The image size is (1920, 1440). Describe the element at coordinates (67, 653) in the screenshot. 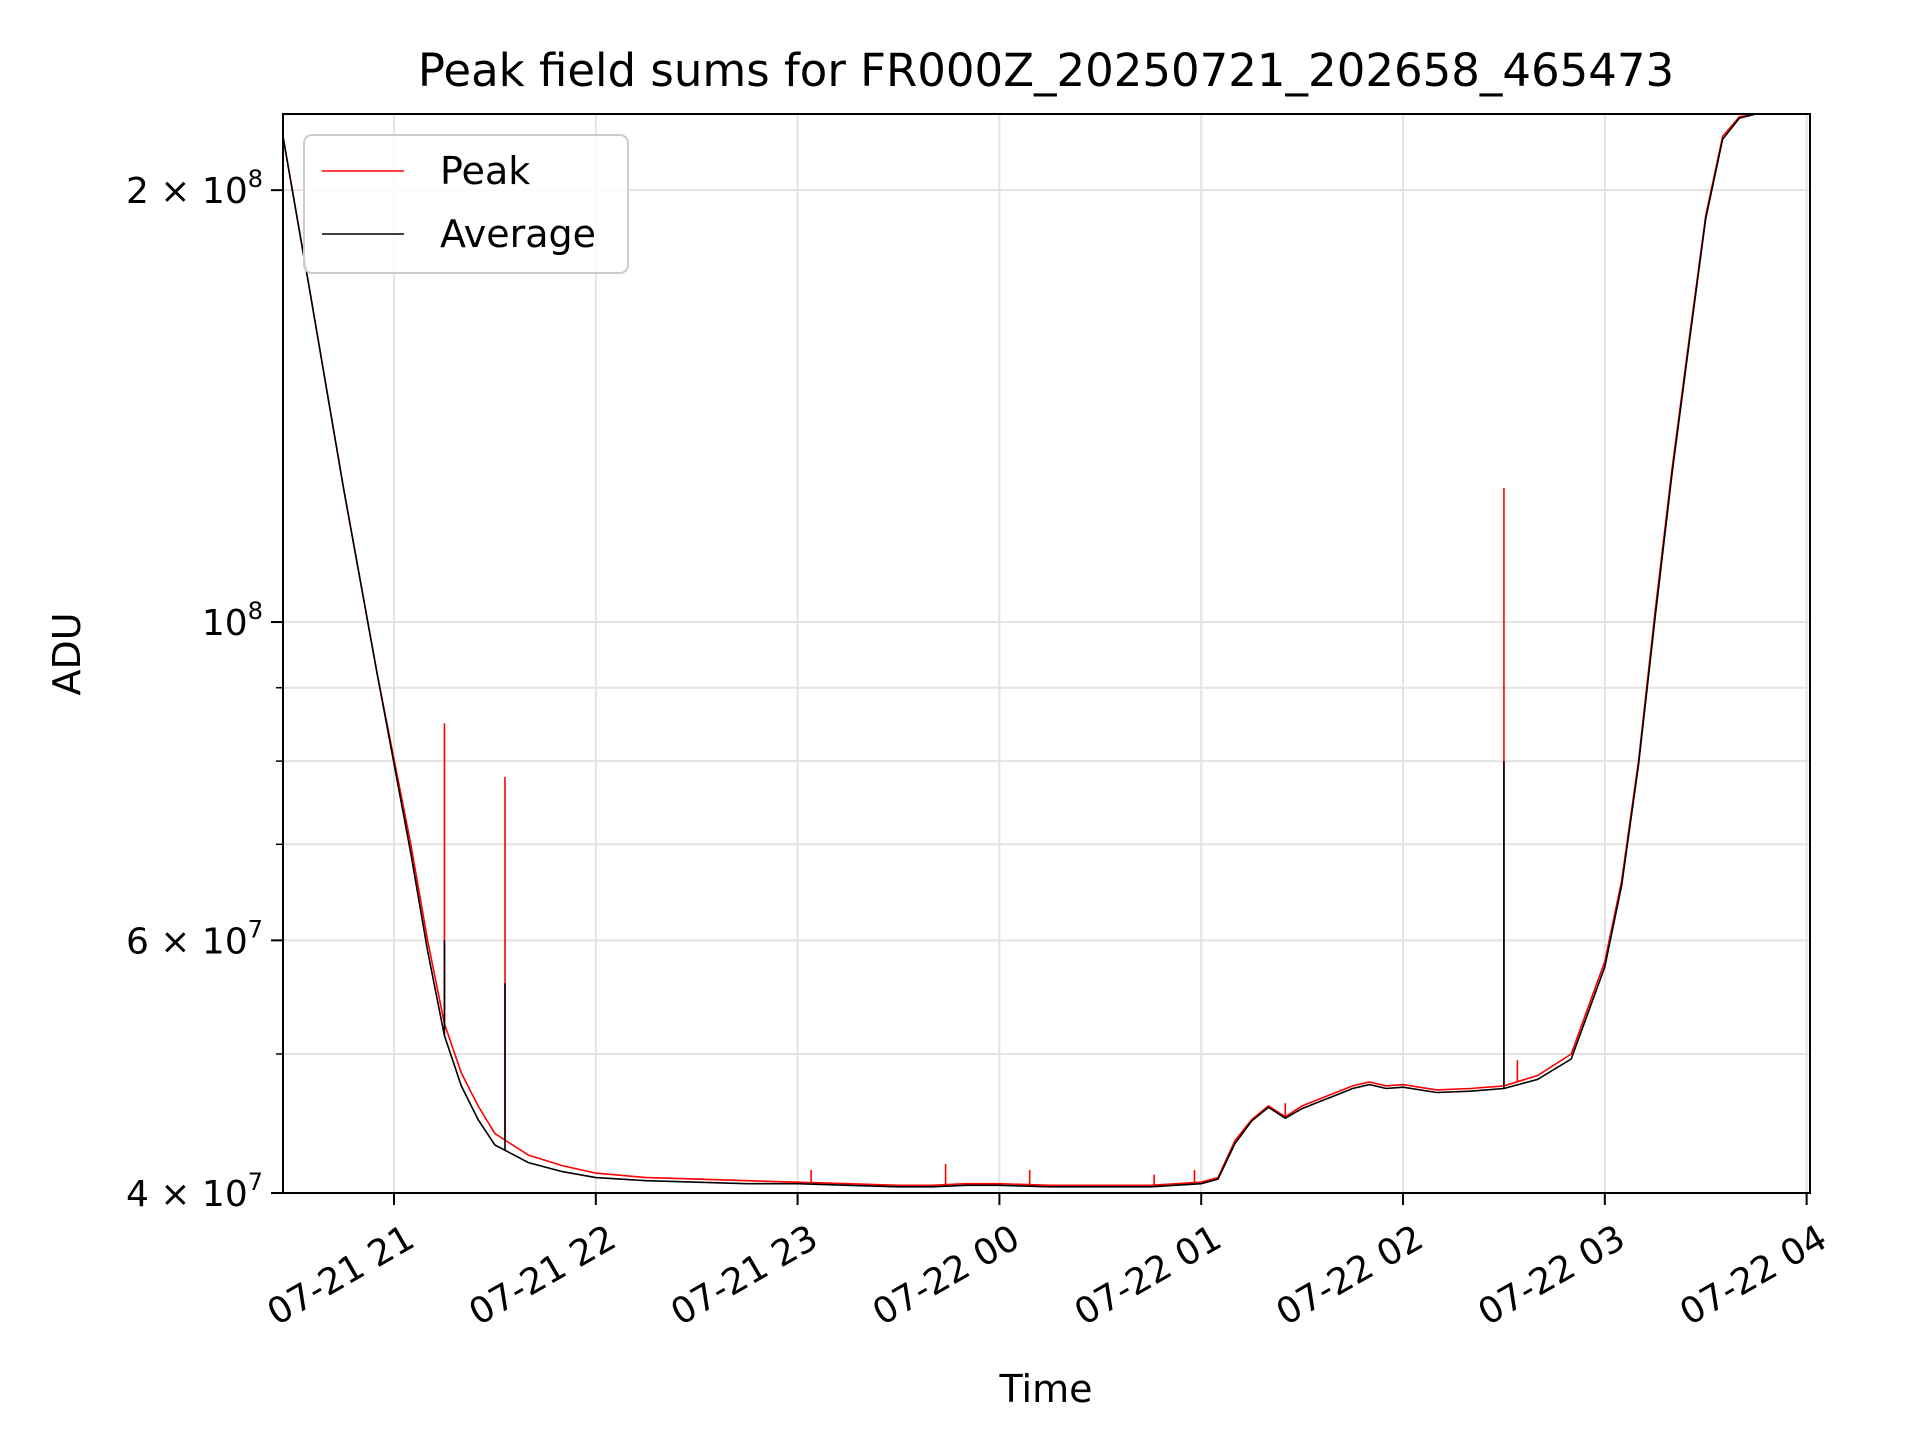

I see `y-axis-label: ADU` at that location.